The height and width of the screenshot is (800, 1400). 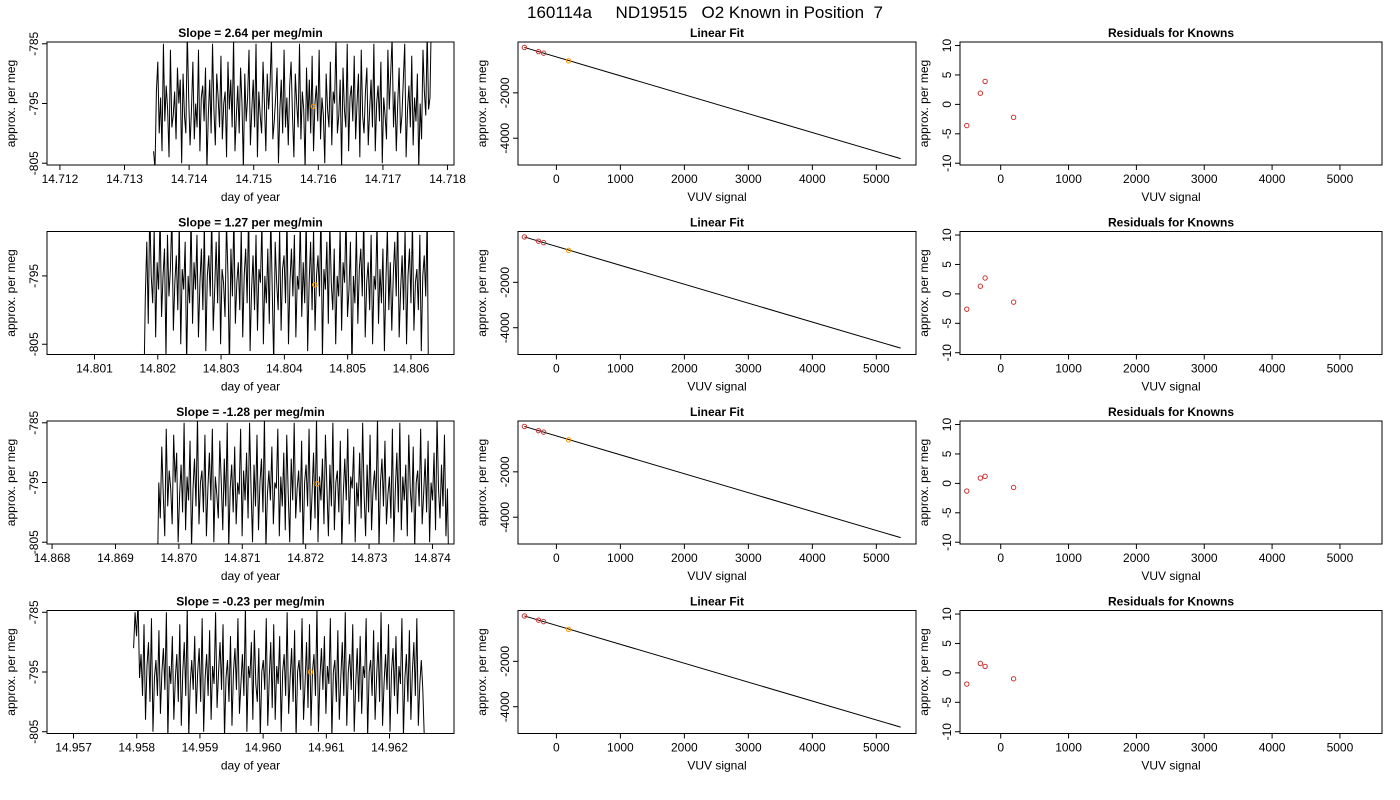 What do you see at coordinates (505, 661) in the screenshot?
I see `y-tick-label: -2000` at bounding box center [505, 661].